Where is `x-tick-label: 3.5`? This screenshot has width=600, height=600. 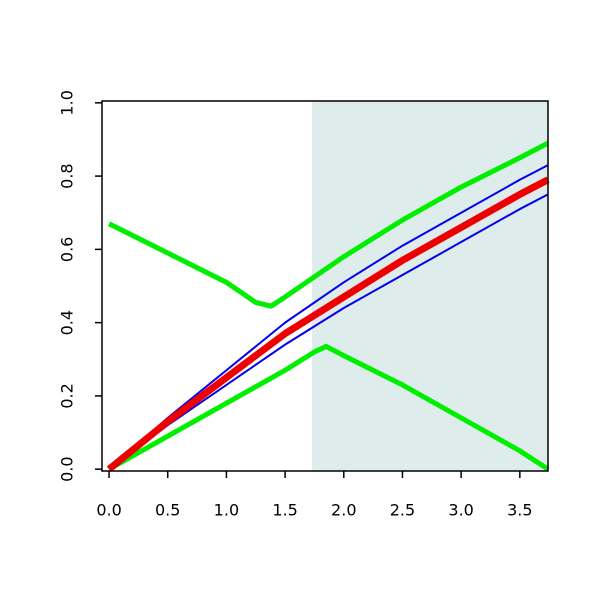 x-tick-label: 3.5 is located at coordinates (519, 510).